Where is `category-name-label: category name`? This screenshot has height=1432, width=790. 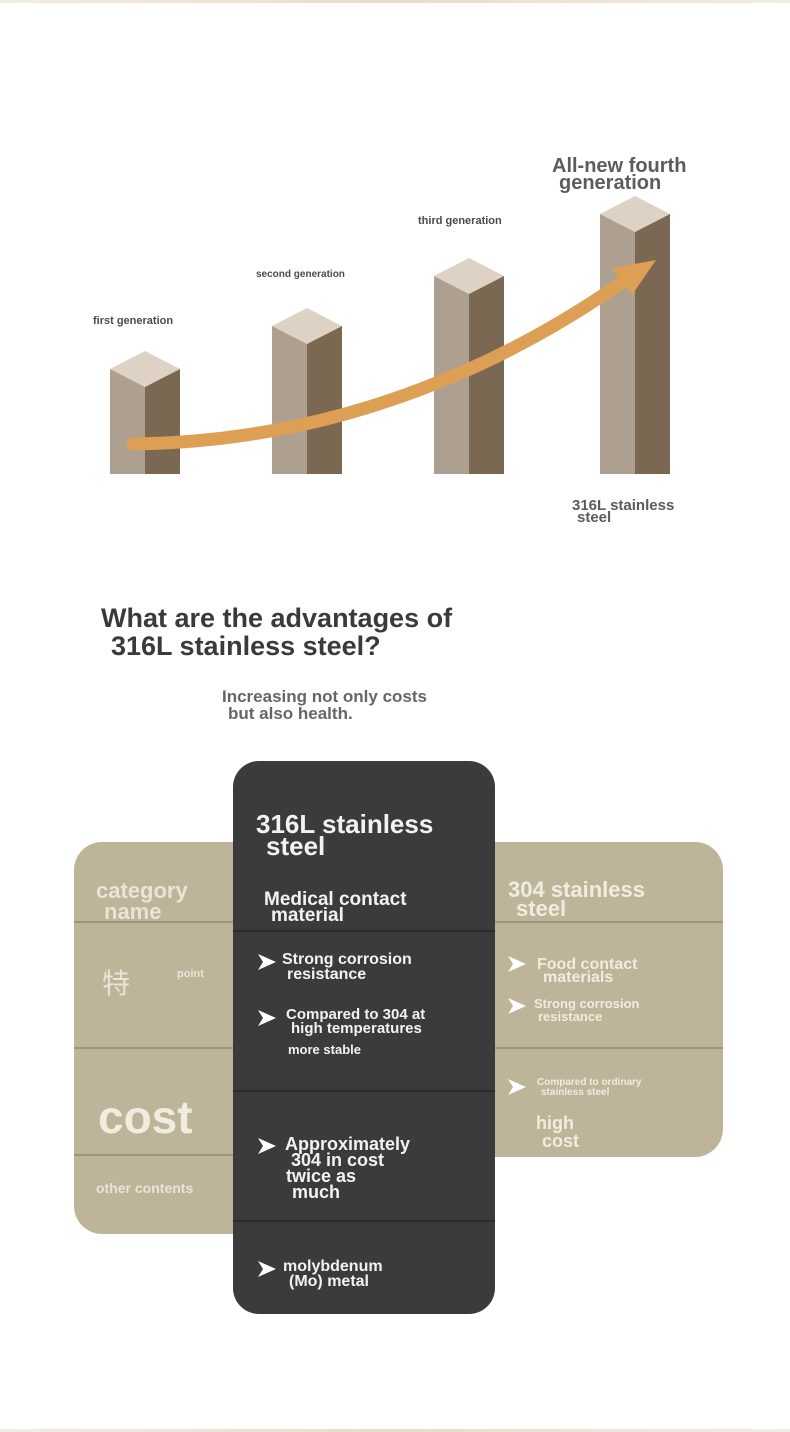 category-name-label: category name is located at coordinates (142, 901).